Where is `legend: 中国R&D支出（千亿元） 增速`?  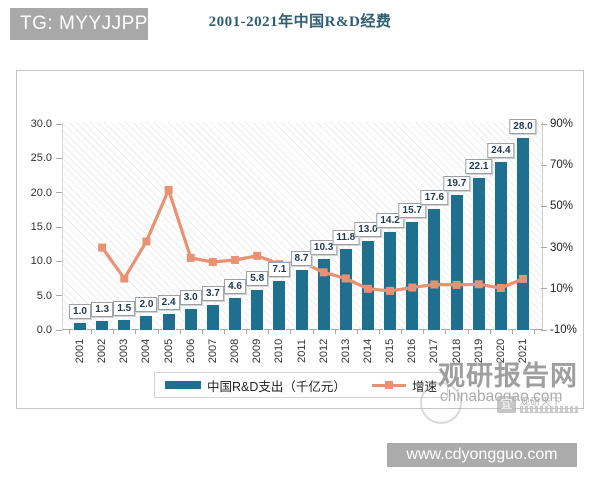 legend: 中国R&D支出（千亿元） 增速 is located at coordinates (301, 385).